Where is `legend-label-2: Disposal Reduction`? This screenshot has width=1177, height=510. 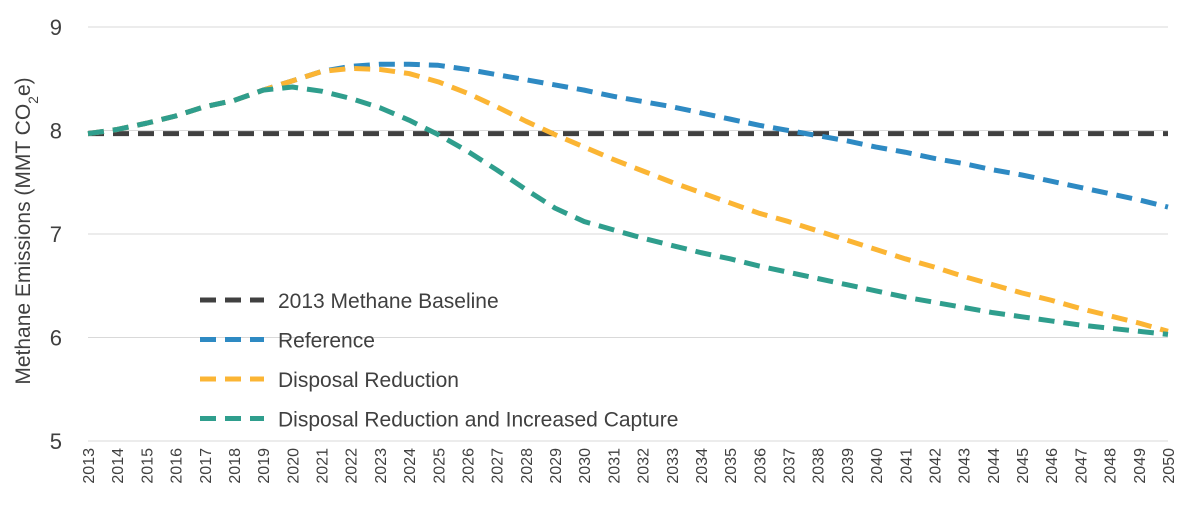
legend-label-2: Disposal Reduction is located at coordinates (368, 380).